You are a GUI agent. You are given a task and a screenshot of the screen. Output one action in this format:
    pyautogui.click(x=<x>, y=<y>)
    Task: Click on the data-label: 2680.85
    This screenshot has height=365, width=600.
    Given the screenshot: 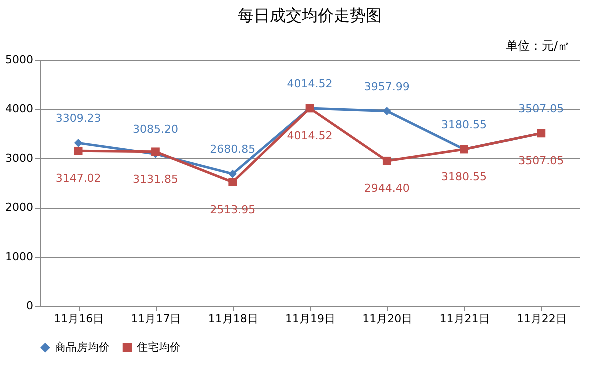 What is the action you would take?
    pyautogui.click(x=233, y=149)
    